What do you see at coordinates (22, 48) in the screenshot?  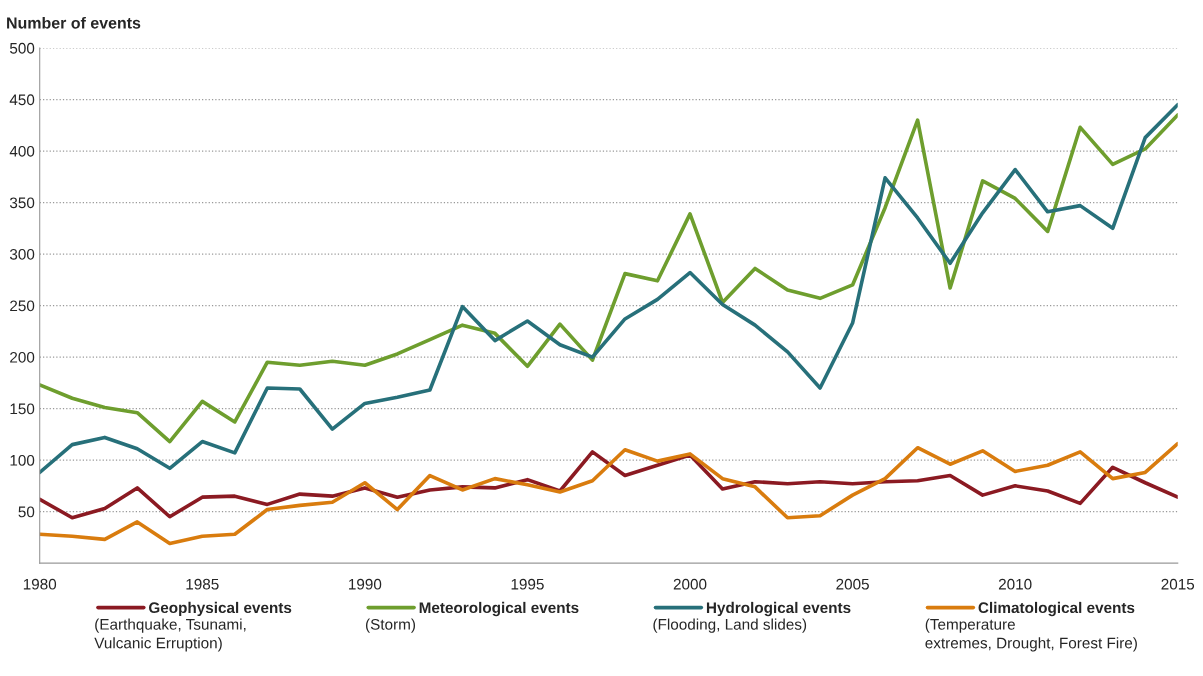 I see `y-tick-label: 500` at bounding box center [22, 48].